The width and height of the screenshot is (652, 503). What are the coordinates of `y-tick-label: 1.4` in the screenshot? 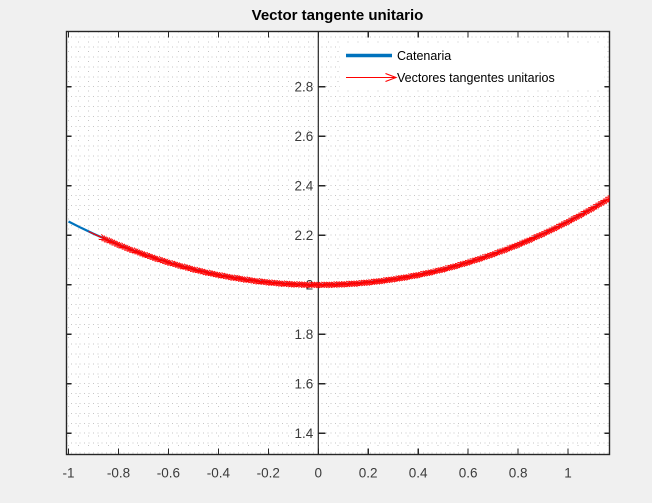 It's located at (304, 433).